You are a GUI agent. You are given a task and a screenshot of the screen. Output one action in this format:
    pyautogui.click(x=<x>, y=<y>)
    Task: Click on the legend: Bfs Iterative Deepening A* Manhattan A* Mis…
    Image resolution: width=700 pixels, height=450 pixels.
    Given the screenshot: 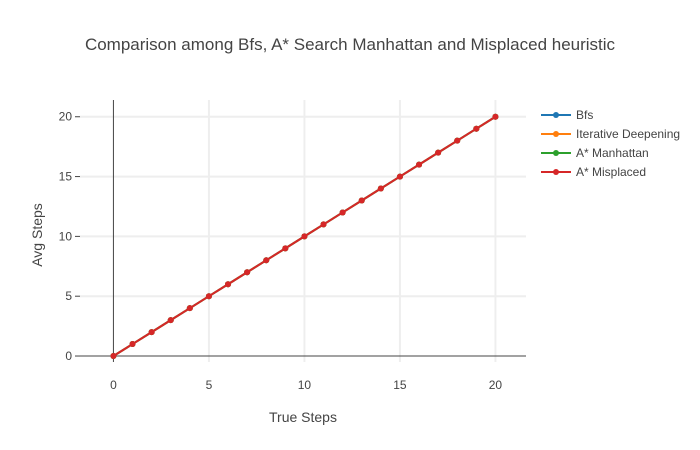 What is the action you would take?
    pyautogui.click(x=610, y=143)
    